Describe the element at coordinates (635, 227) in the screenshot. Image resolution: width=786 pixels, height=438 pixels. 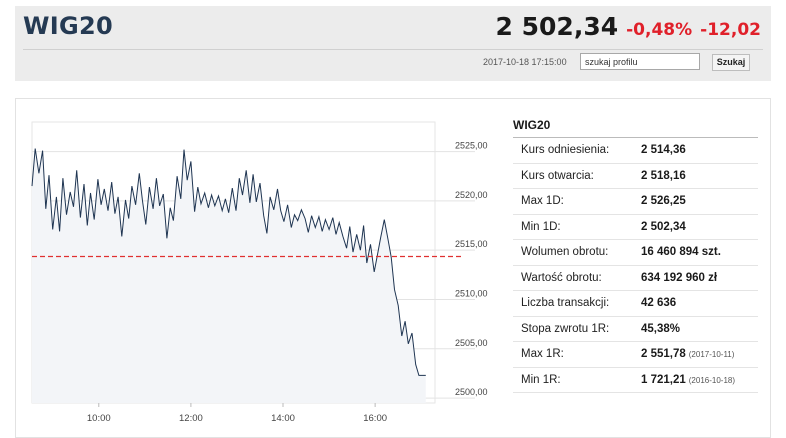
I see `stat-row: Min 1D: 2 502,34` at that location.